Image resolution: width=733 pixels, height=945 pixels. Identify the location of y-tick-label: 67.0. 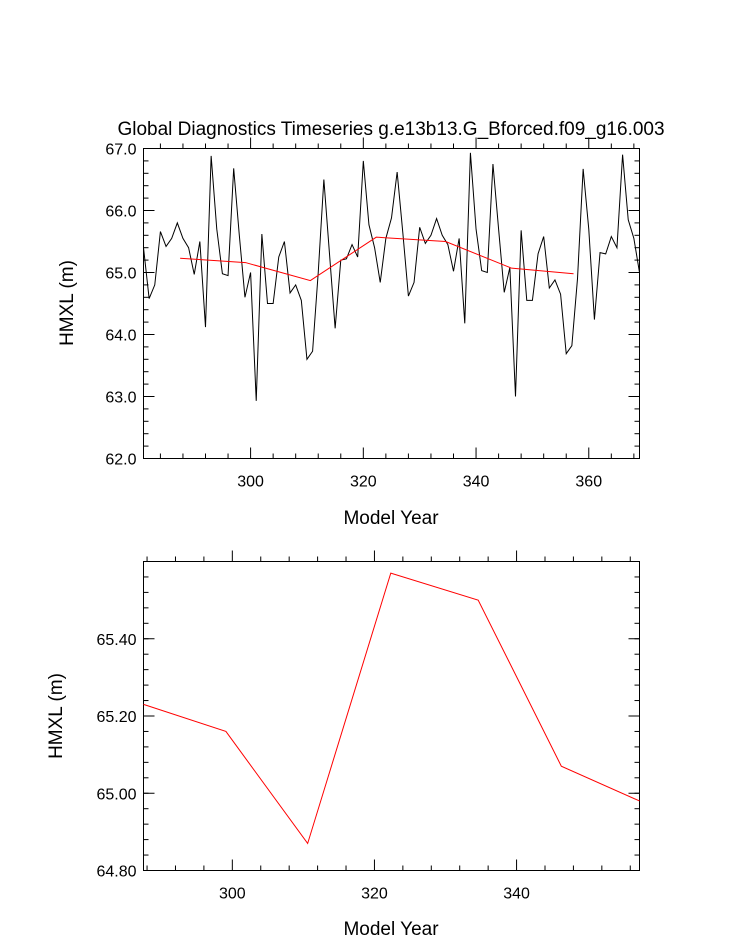
(120, 150).